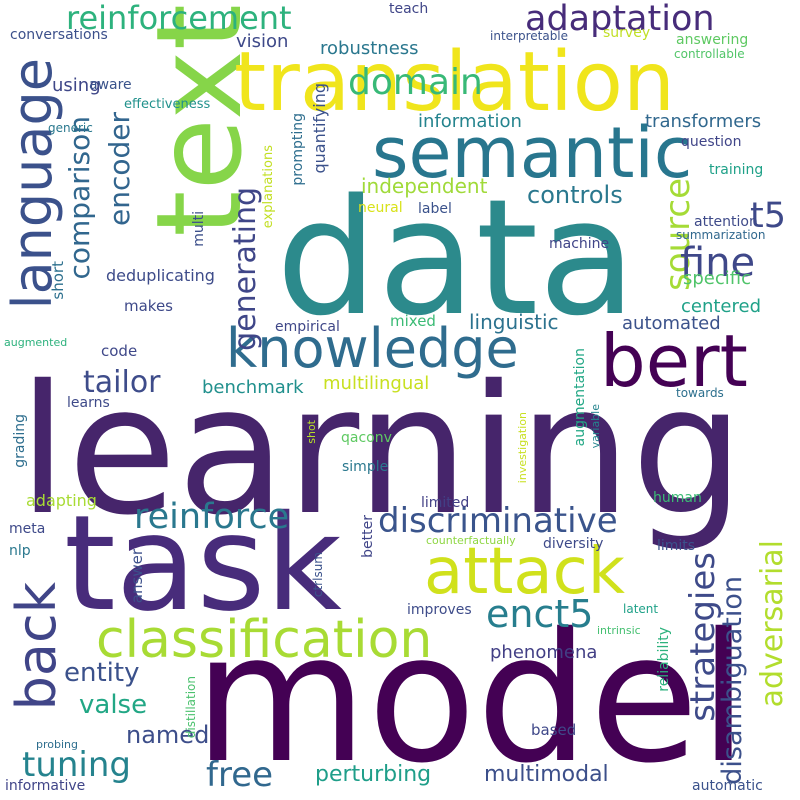 The height and width of the screenshot is (800, 800). What do you see at coordinates (253, 387) in the screenshot?
I see `word-benchmark: benchmark` at bounding box center [253, 387].